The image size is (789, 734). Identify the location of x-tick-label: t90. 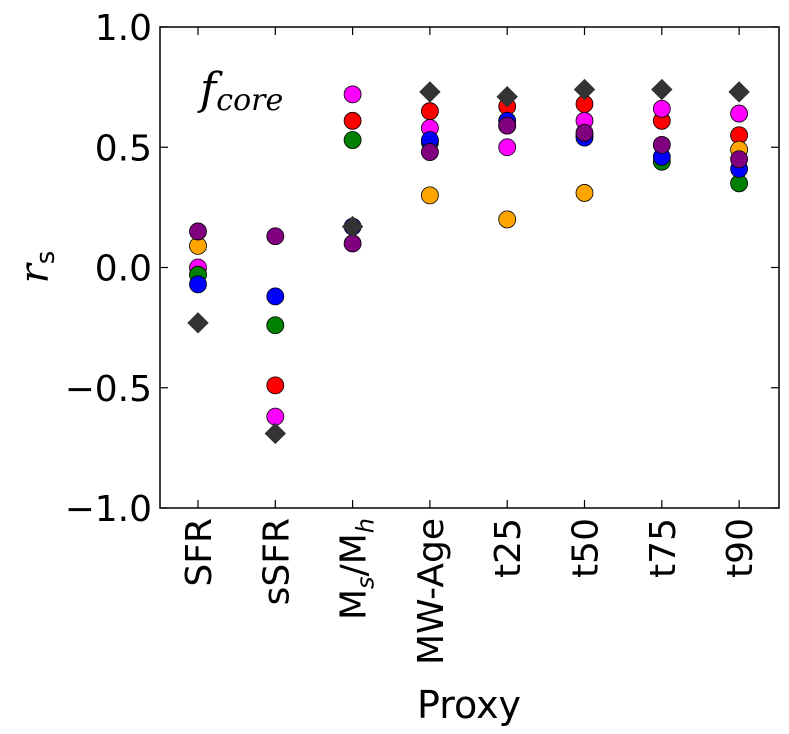
(740, 548).